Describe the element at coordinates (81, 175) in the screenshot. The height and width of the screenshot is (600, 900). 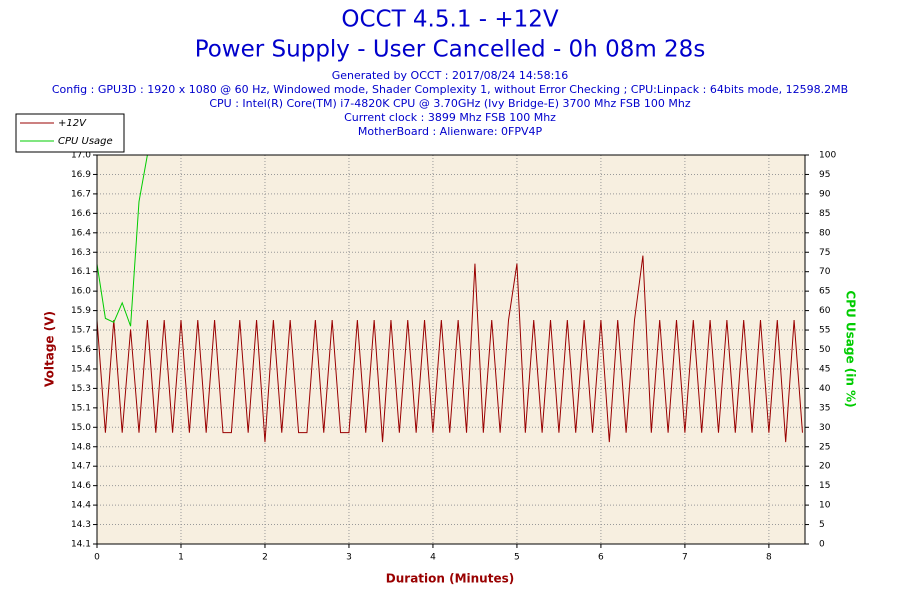
I see `y-tick-label: 16.9` at that location.